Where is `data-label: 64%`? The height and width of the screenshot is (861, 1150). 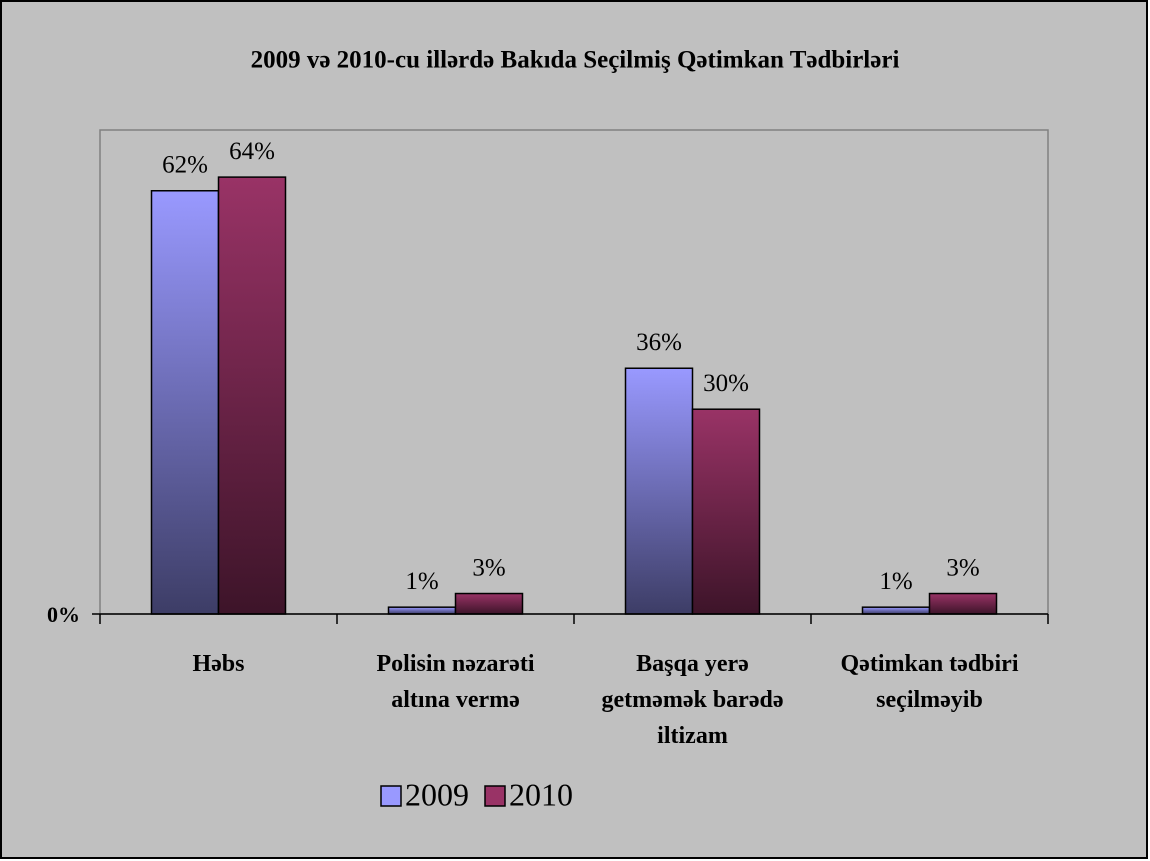
data-label: 64% is located at coordinates (252, 151).